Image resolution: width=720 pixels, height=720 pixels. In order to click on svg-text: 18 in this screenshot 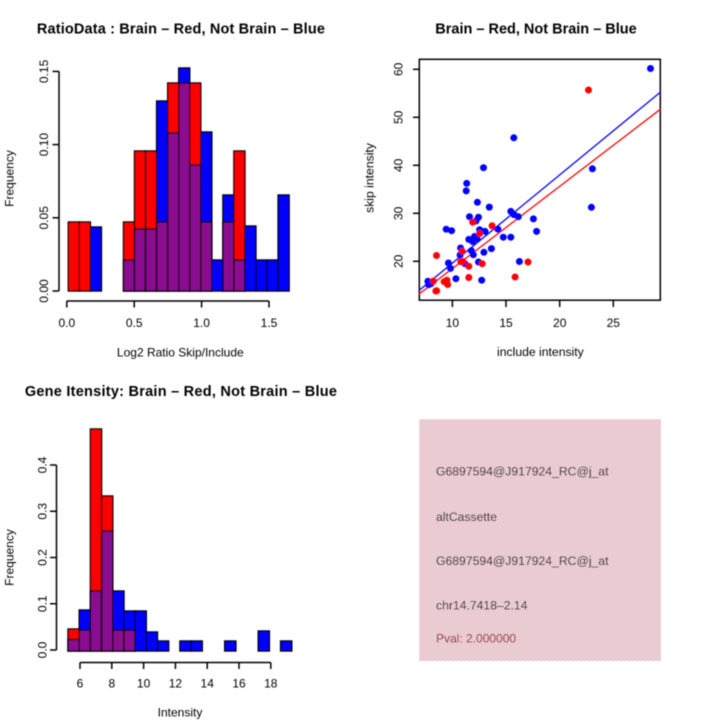, I will do `click(271, 684)`.